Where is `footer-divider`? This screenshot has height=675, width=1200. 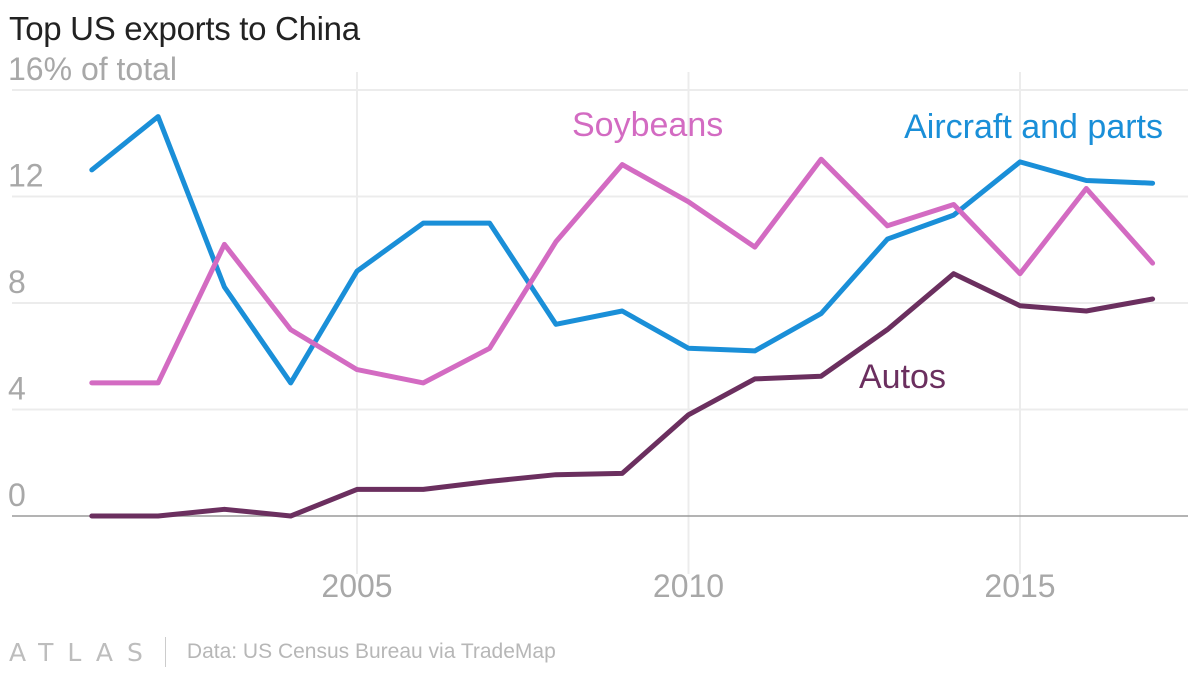
footer-divider is located at coordinates (165, 652).